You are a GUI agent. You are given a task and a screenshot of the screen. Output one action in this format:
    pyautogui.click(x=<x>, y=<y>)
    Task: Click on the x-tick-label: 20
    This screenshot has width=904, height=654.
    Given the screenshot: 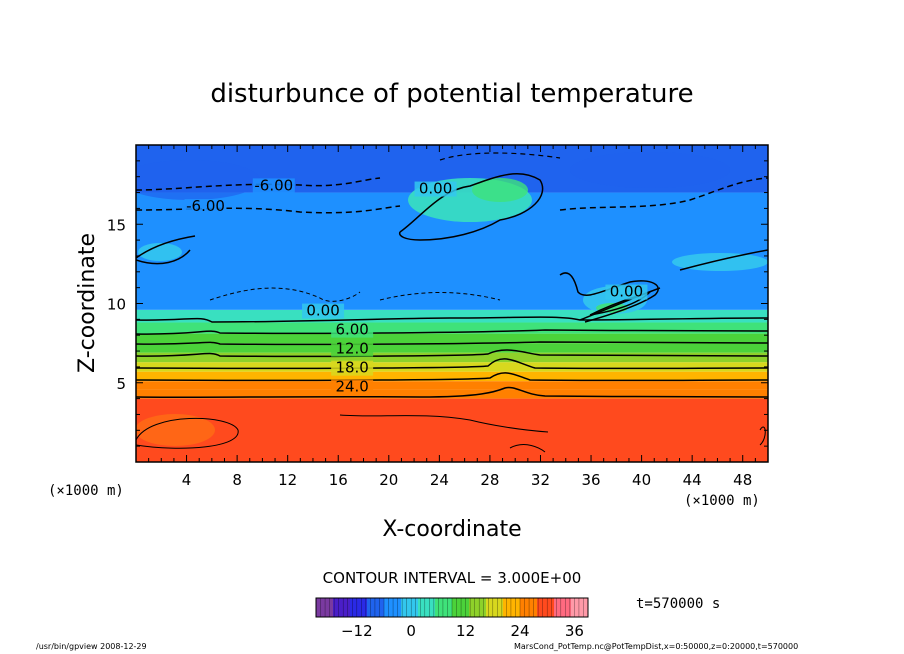 What is the action you would take?
    pyautogui.click(x=388, y=480)
    